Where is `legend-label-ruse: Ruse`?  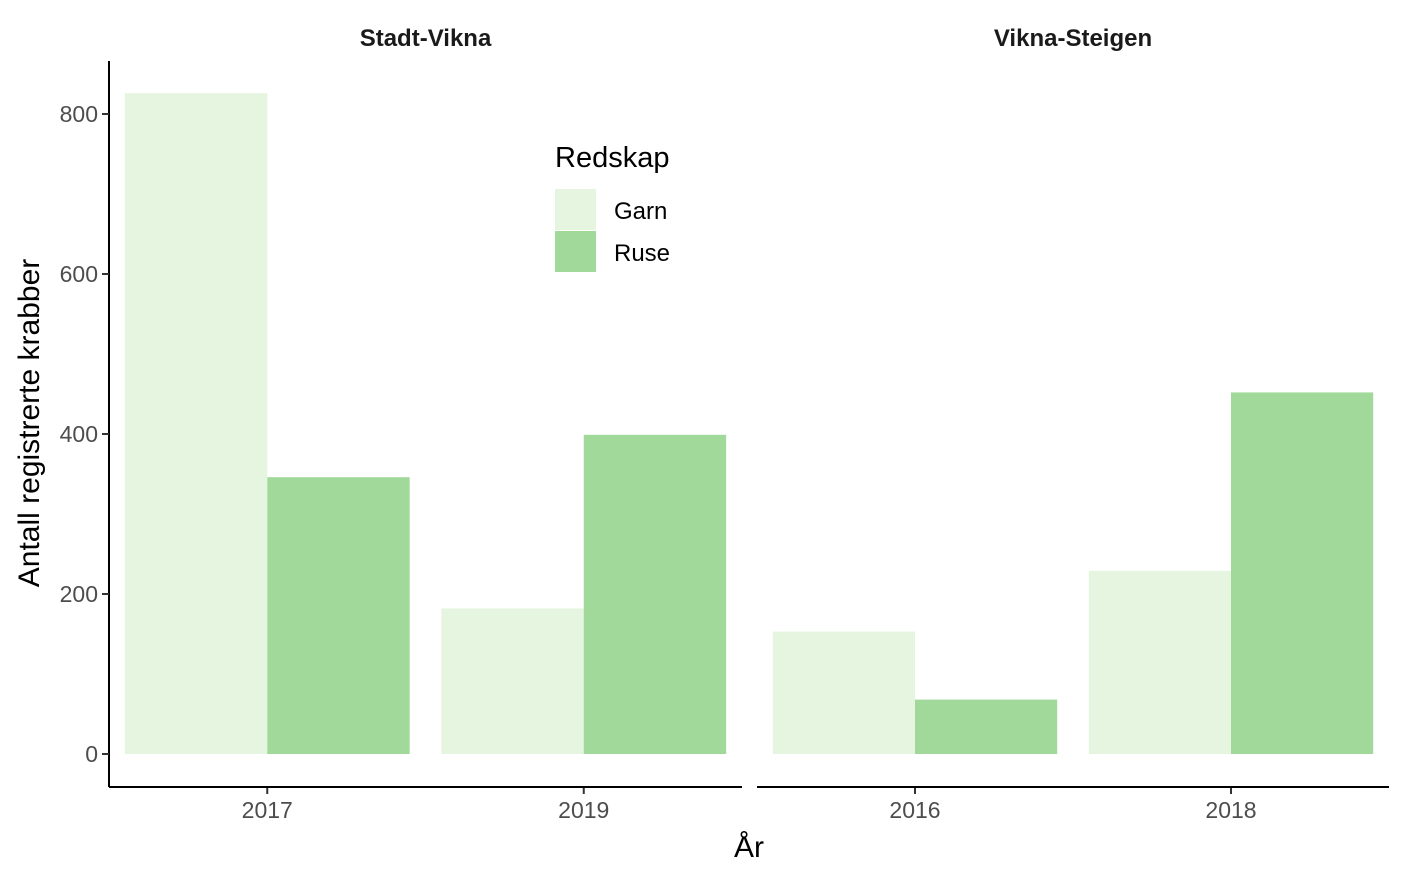
legend-label-ruse: Ruse is located at coordinates (642, 253).